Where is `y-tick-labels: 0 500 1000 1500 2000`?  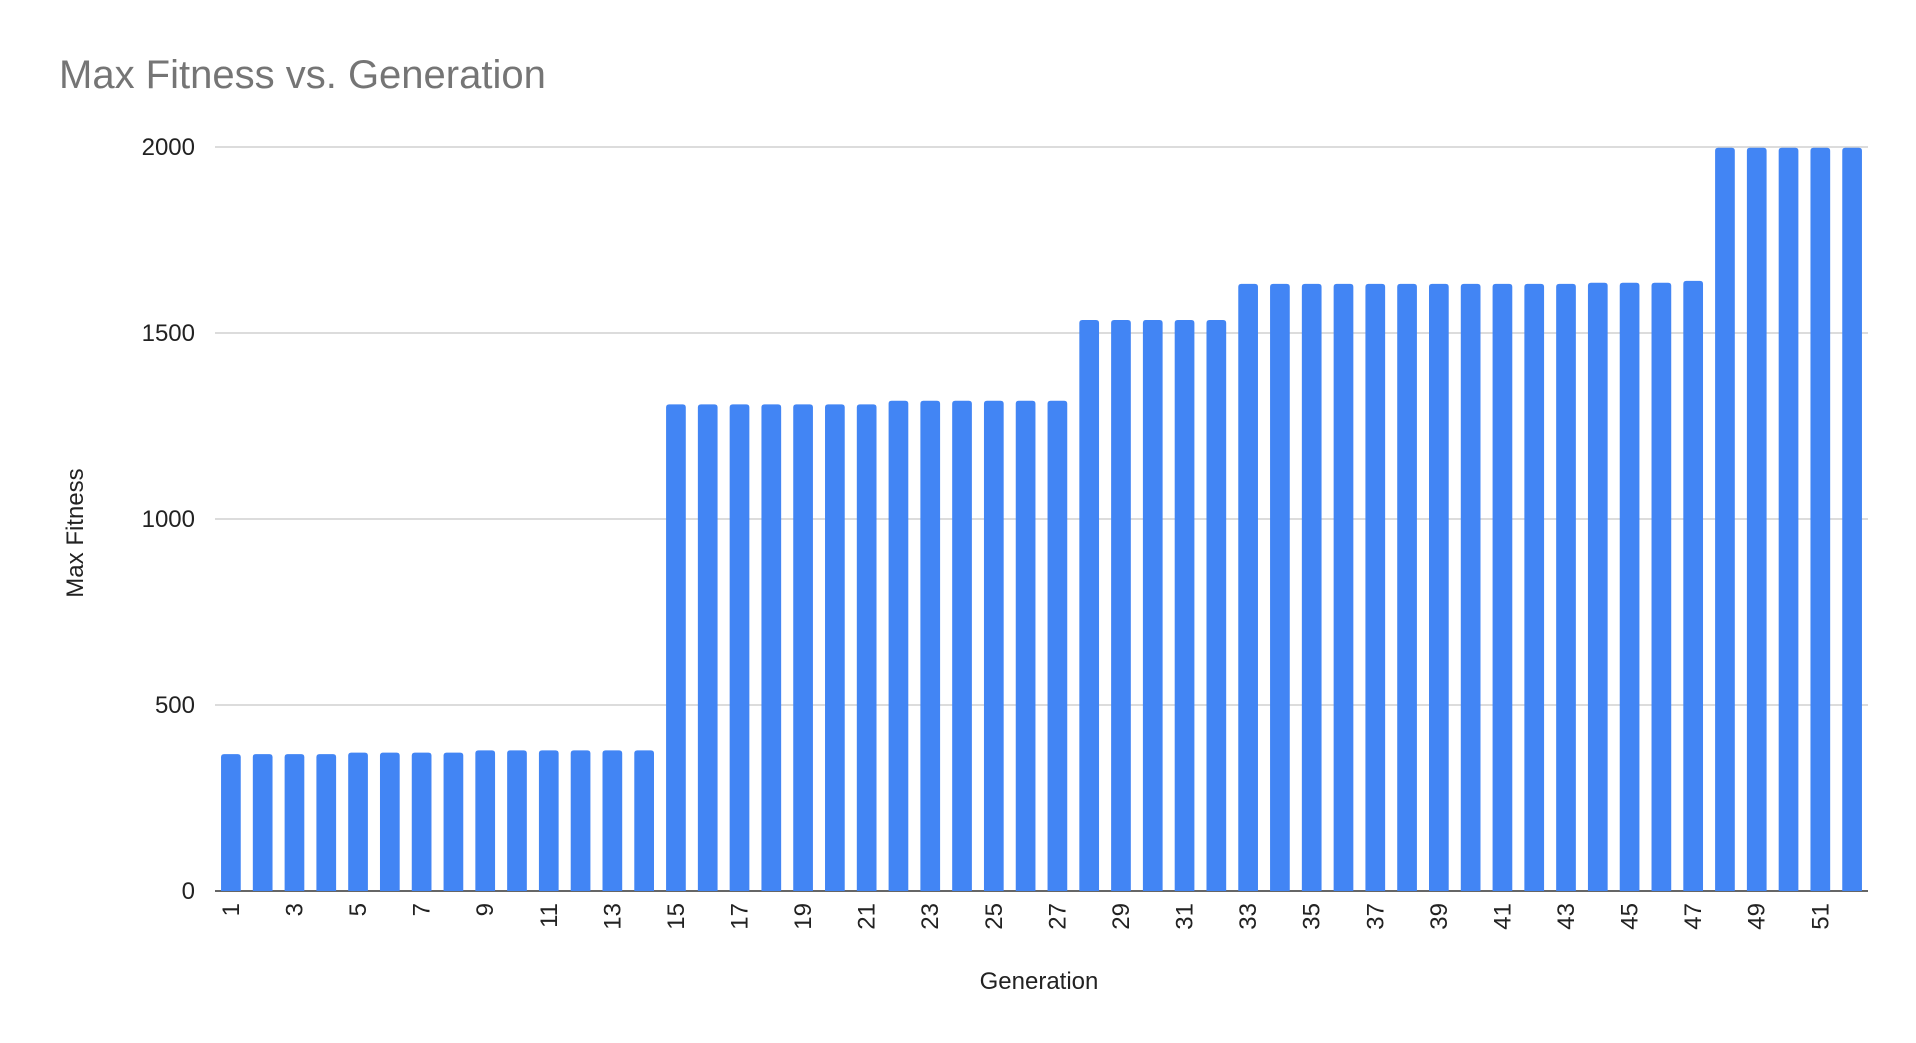
y-tick-labels: 0 500 1000 1500 2000 is located at coordinates (168, 519).